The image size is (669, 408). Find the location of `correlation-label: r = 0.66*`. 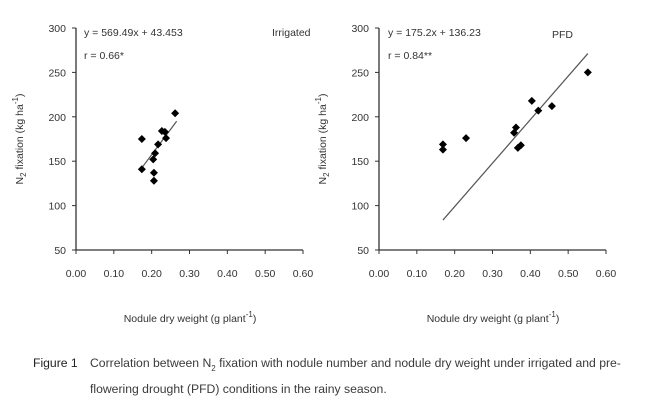

correlation-label: r = 0.66* is located at coordinates (104, 56).